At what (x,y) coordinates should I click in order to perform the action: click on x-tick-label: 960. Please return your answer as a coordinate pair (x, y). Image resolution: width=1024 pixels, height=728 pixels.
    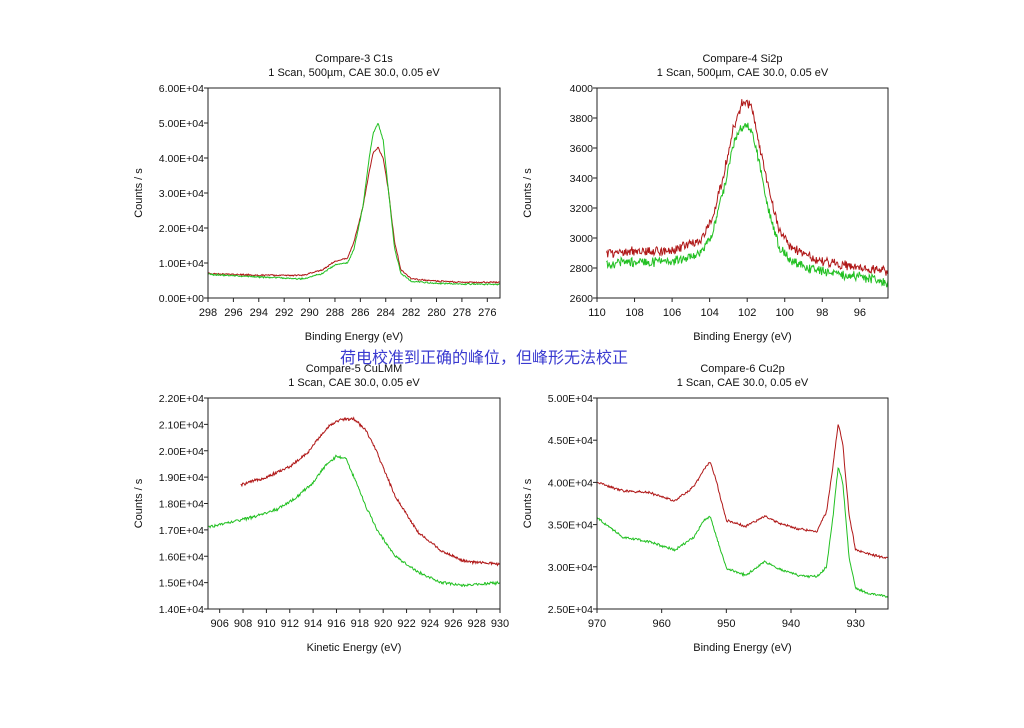
    Looking at the image, I should click on (661, 624).